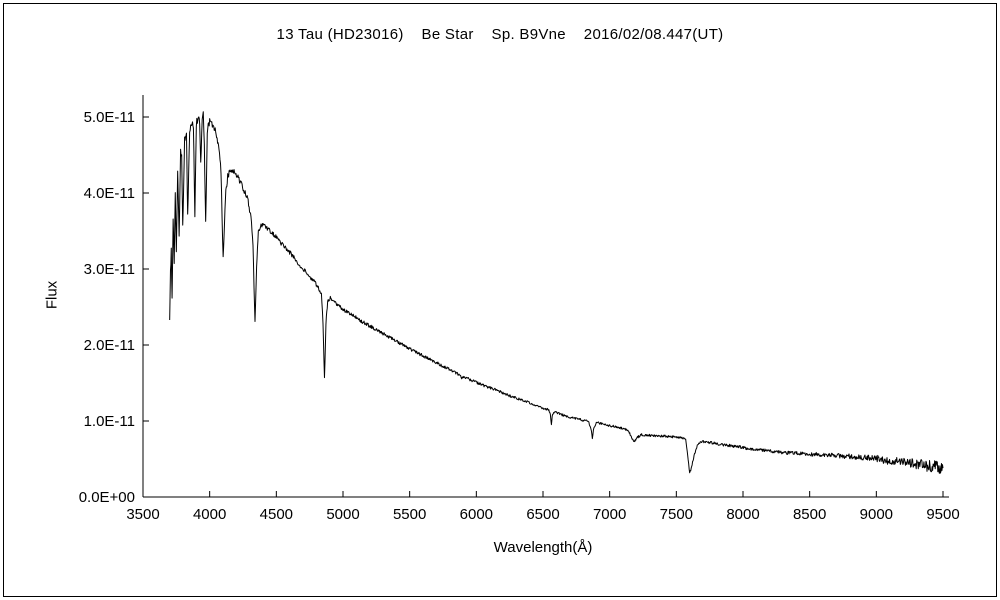 This screenshot has height=600, width=1000. What do you see at coordinates (676, 514) in the screenshot?
I see `x-tick-label: 7500` at bounding box center [676, 514].